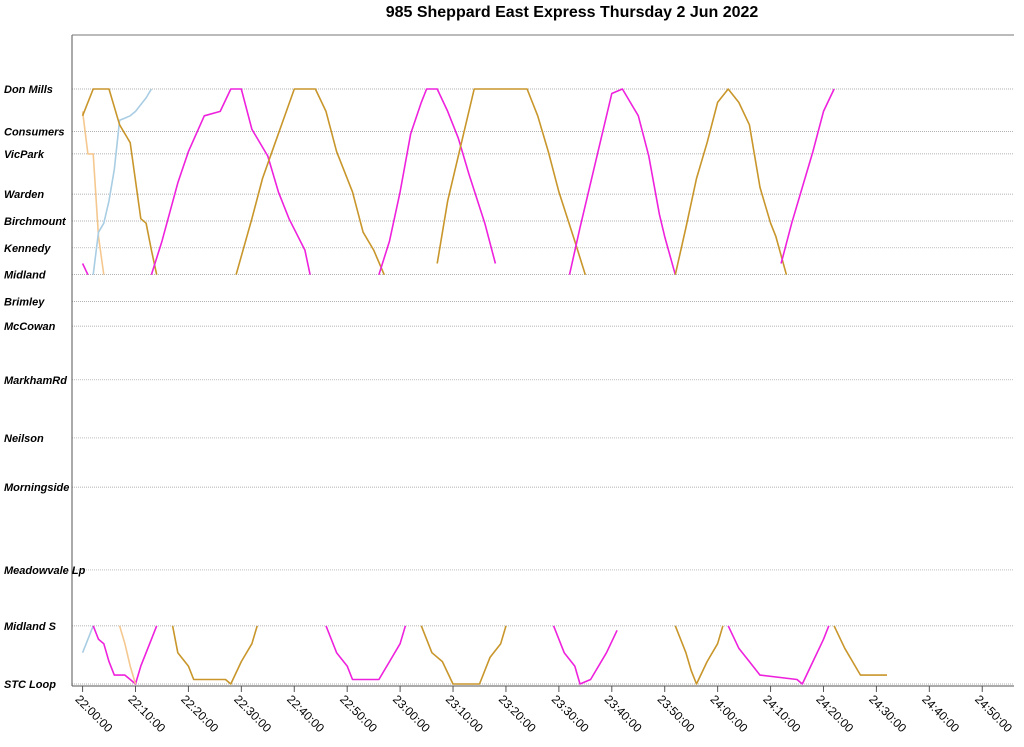 The image size is (1024, 747). I want to click on stop-label: Warden, so click(24, 195).